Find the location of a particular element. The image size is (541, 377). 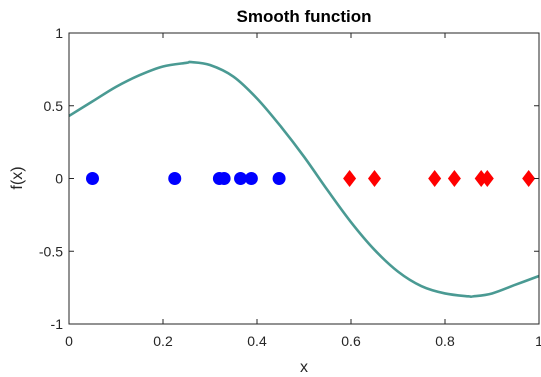

x-tick-label: 1 is located at coordinates (538, 341).